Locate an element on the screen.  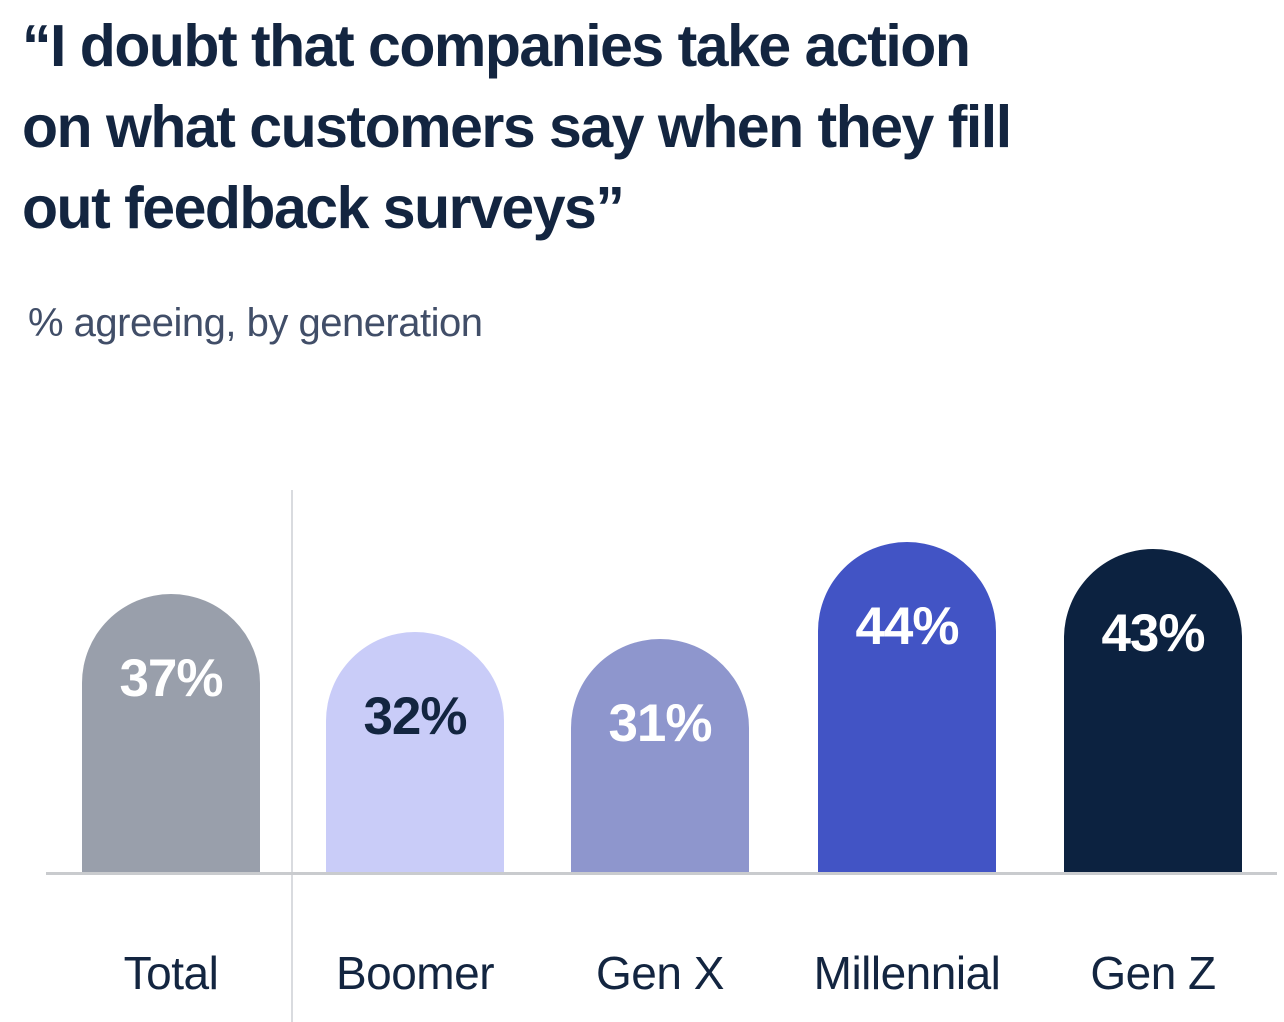
bar-value-label-millennial: 44% is located at coordinates (907, 626).